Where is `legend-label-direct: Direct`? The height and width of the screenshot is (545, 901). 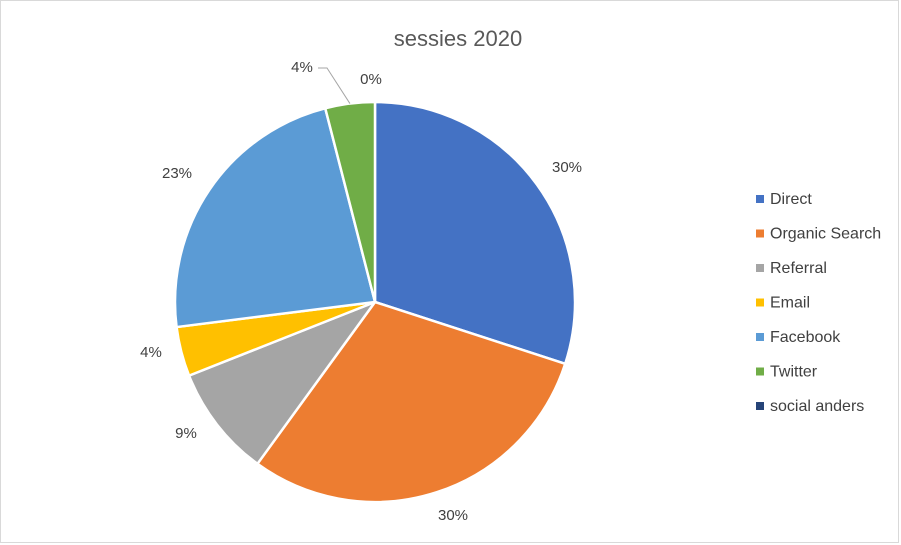 legend-label-direct: Direct is located at coordinates (791, 199).